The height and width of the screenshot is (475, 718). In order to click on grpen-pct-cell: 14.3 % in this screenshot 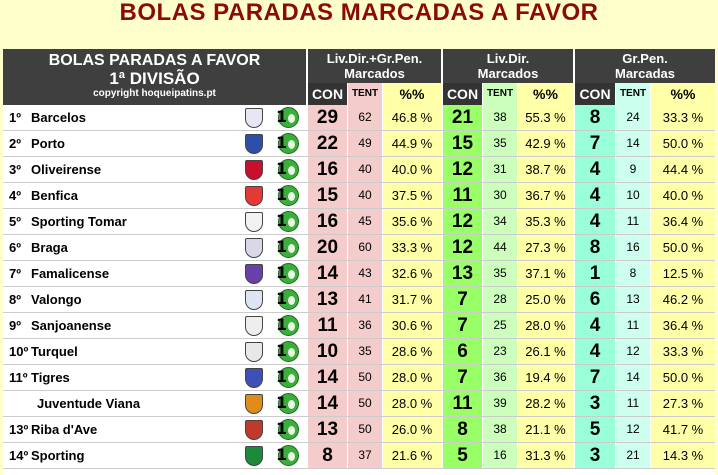, I will do `click(683, 455)`.